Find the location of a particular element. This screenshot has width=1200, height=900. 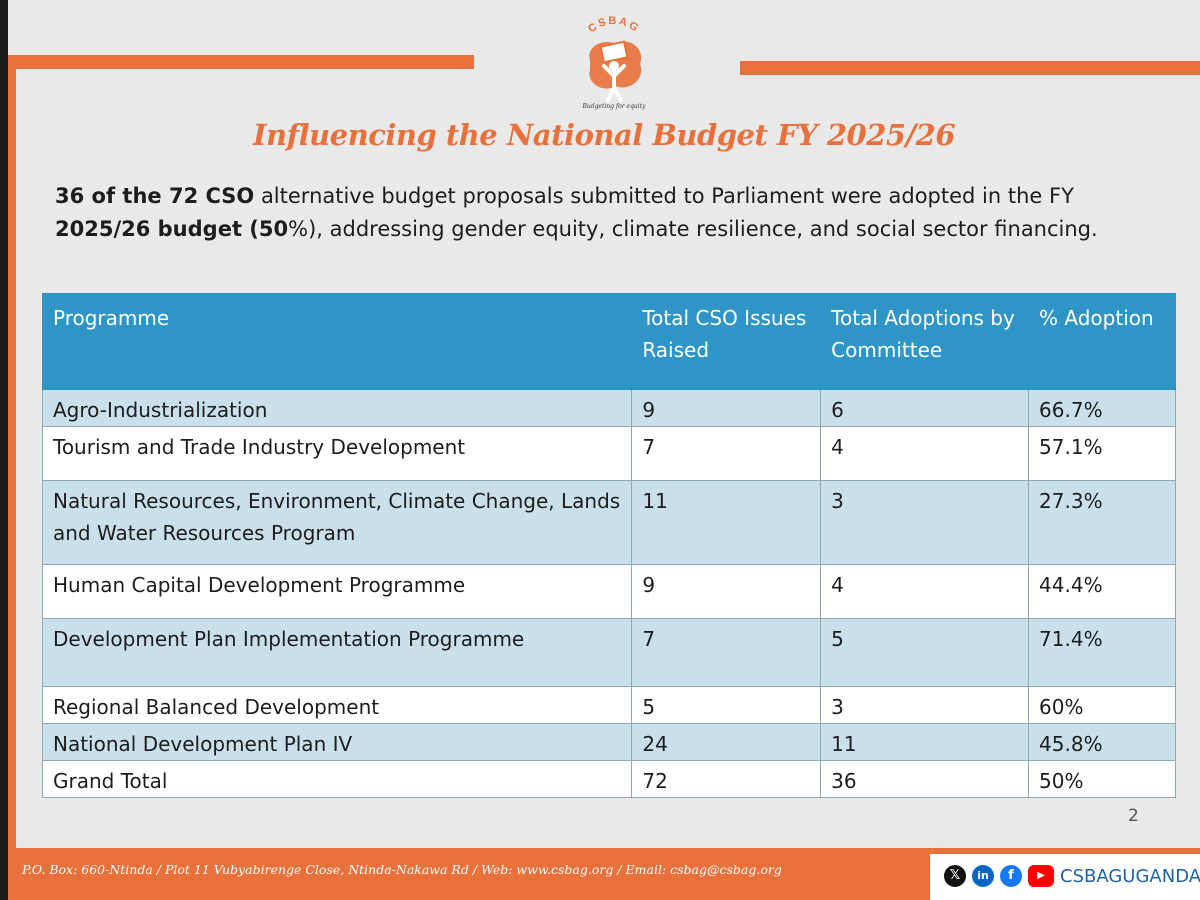

left-orange-border is located at coordinates (12, 477).